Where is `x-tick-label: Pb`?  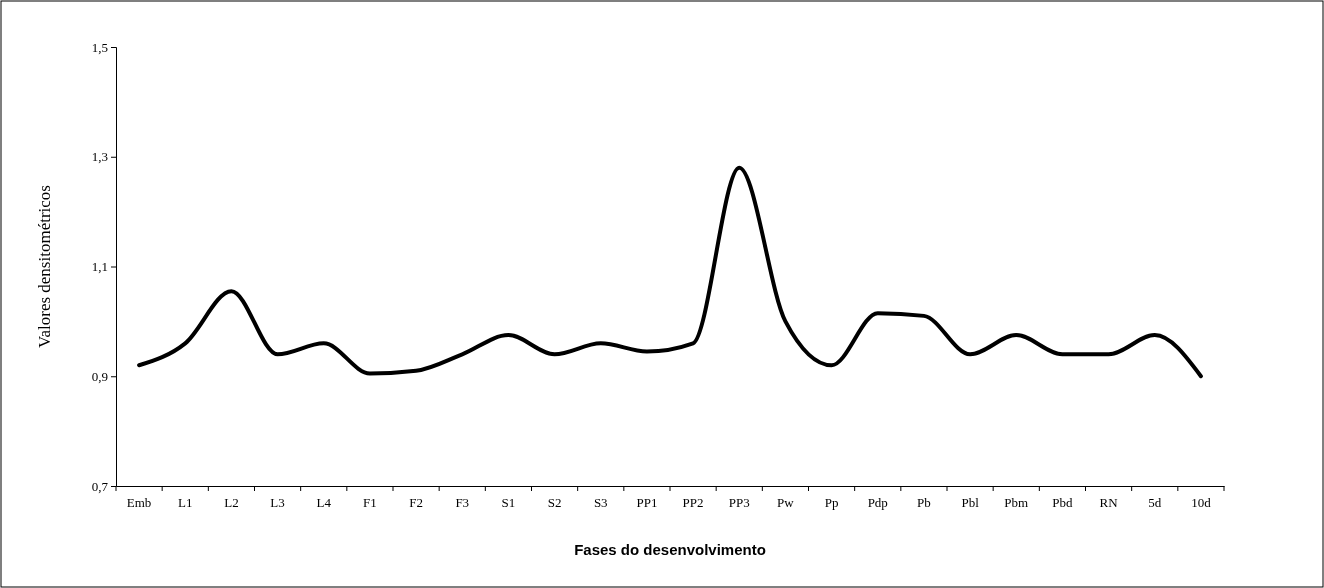
x-tick-label: Pb is located at coordinates (924, 503).